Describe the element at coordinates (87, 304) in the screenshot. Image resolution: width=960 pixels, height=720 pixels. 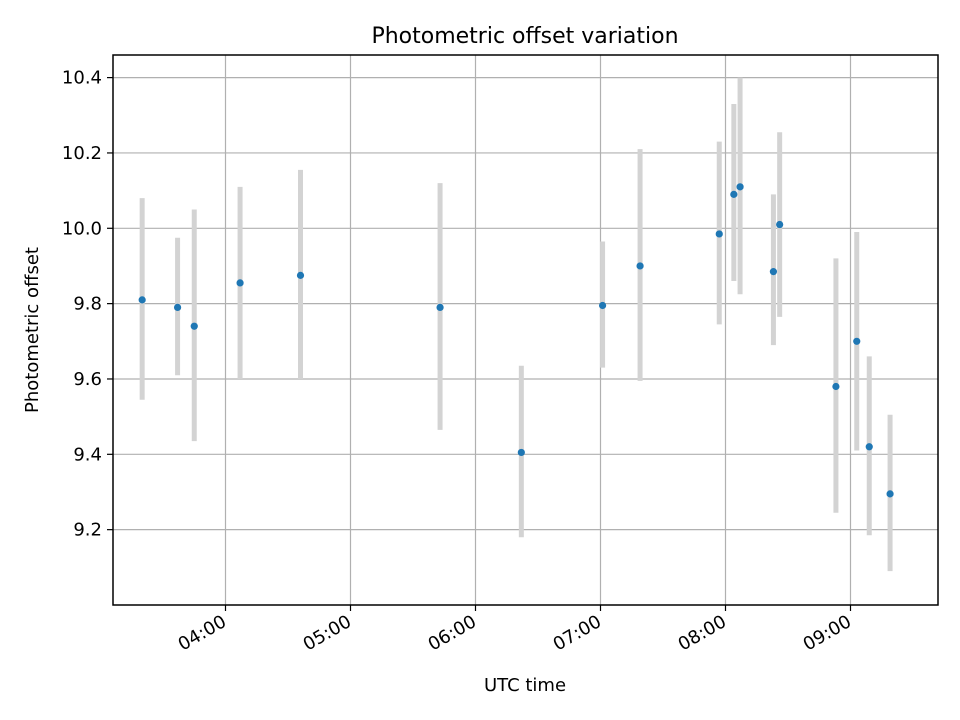
I see `y-tick-label: 9.8` at that location.